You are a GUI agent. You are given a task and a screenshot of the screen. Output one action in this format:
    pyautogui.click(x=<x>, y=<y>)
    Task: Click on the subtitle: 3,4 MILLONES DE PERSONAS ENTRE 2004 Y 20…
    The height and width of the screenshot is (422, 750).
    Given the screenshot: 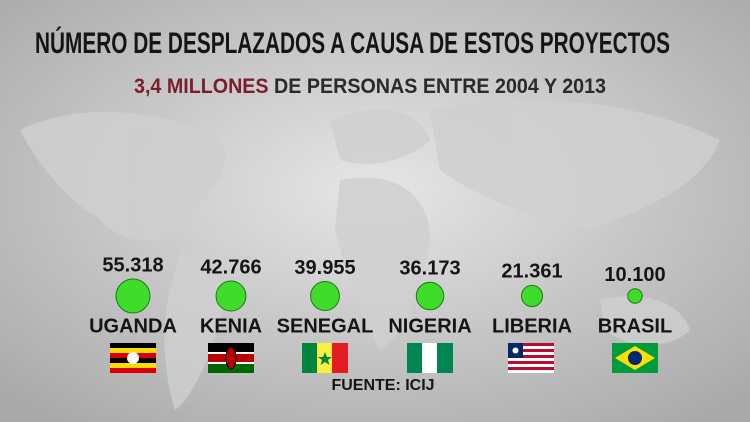 What is the action you would take?
    pyautogui.click(x=370, y=86)
    